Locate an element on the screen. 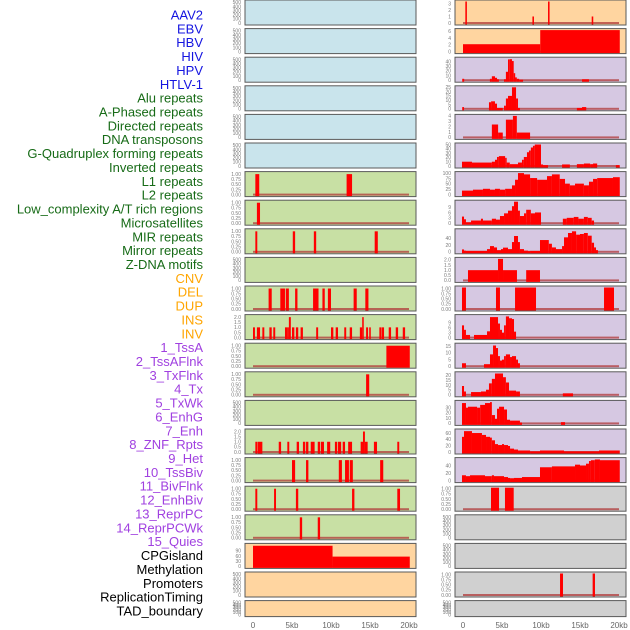 Image resolution: width=630 pixels, height=630 pixels. y-tick-label: 0.5 is located at coordinates (237, 448).